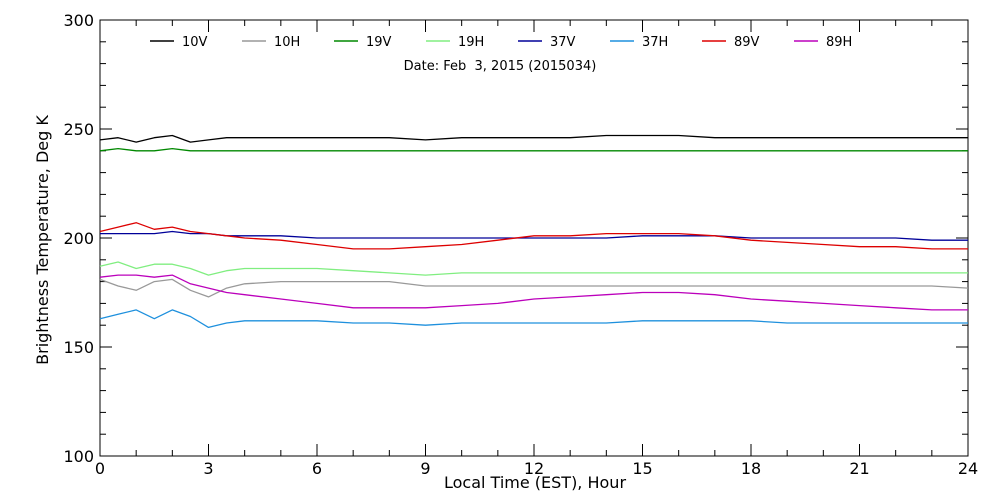 The image size is (1000, 500). What do you see at coordinates (859, 468) in the screenshot?
I see `x-tick-label: 21` at bounding box center [859, 468].